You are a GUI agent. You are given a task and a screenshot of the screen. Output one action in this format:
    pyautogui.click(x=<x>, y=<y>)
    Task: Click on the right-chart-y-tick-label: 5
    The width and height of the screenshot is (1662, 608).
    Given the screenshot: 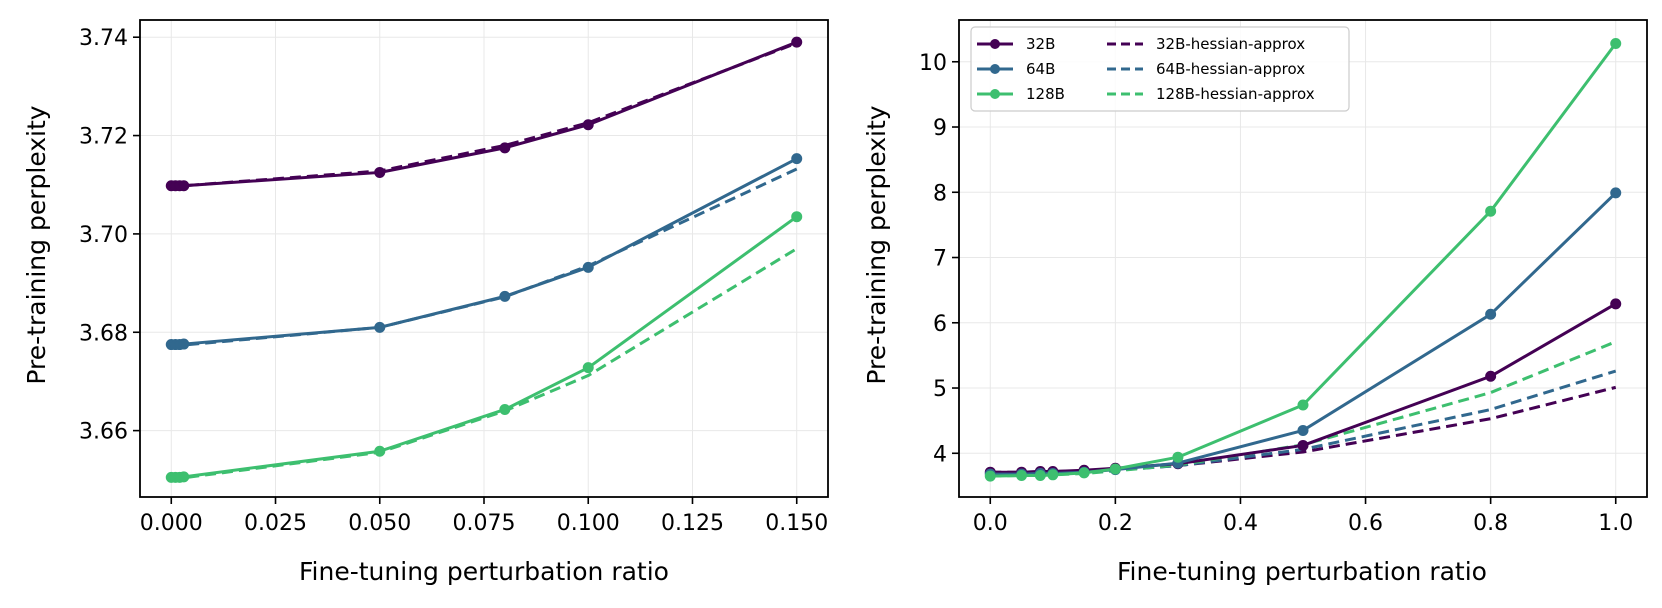 What is the action you would take?
    pyautogui.click(x=940, y=389)
    